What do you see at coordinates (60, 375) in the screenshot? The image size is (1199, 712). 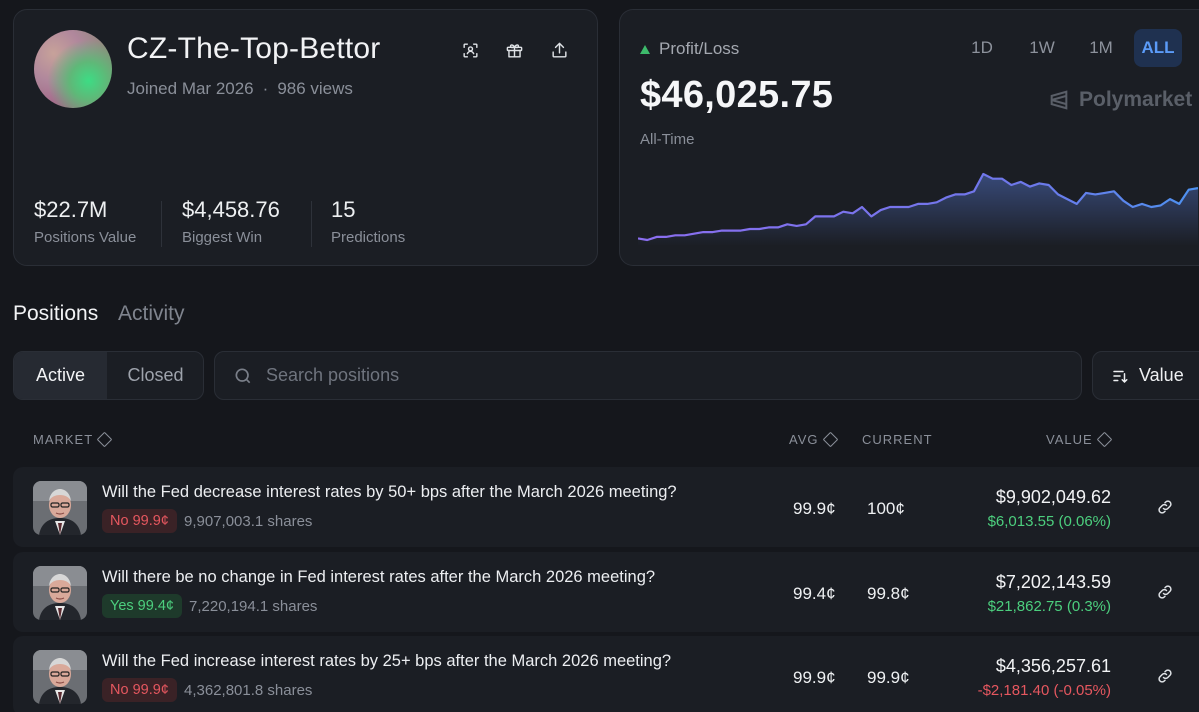 I see `active-filter-button: Active` at bounding box center [60, 375].